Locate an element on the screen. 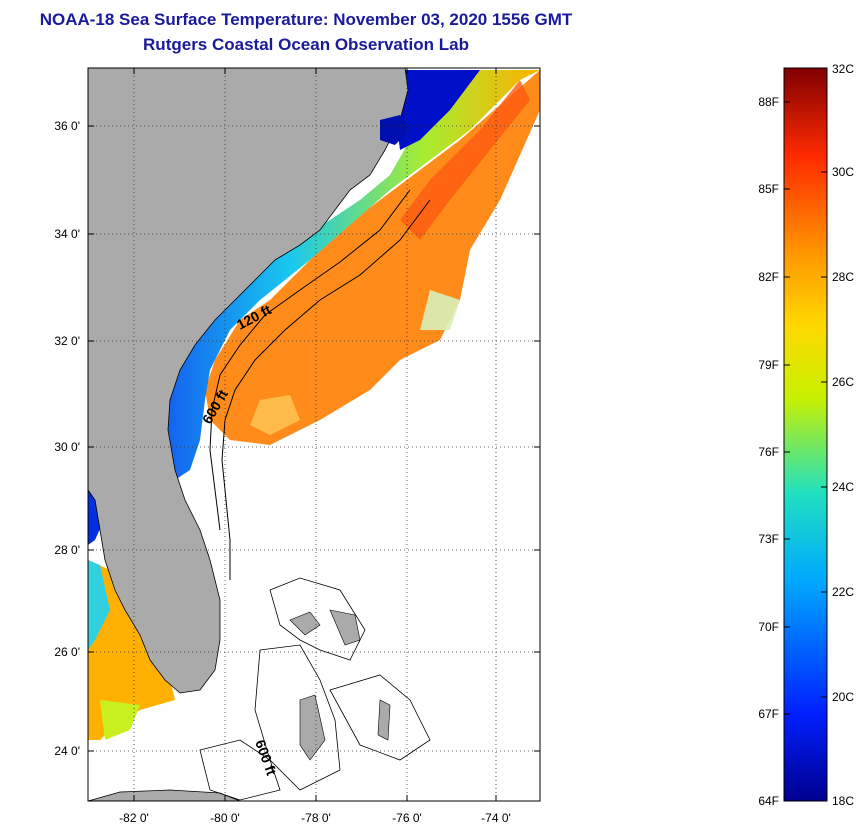 The width and height of the screenshot is (865, 832). lat-label: 34 0' is located at coordinates (67, 234).